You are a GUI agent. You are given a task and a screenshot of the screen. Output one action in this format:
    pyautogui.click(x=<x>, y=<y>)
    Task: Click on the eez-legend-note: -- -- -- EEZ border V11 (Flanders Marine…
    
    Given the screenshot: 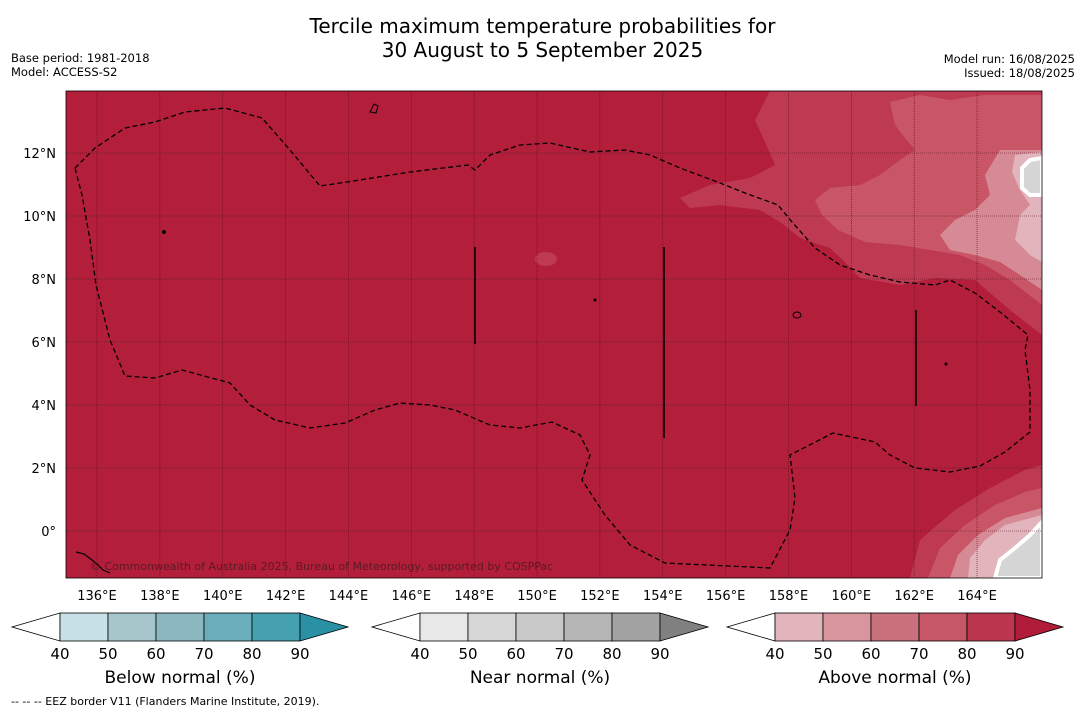 What is the action you would take?
    pyautogui.click(x=165, y=701)
    